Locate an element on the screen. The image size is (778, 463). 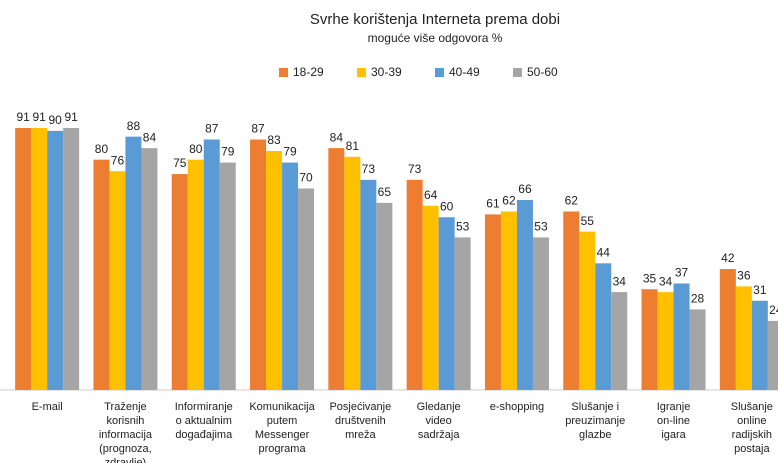
data-label: 70 is located at coordinates (306, 178).